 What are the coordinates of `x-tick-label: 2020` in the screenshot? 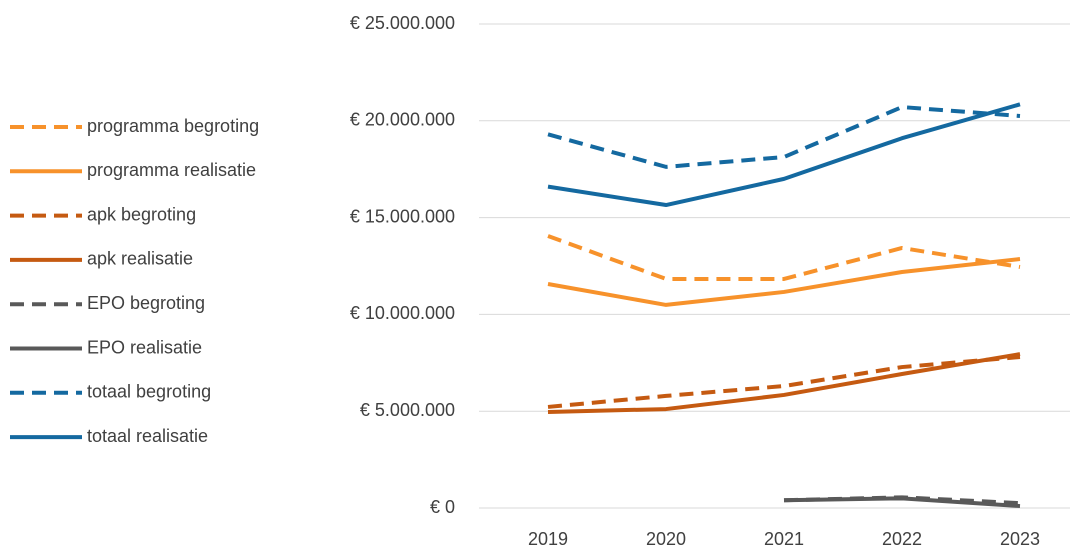 It's located at (666, 538).